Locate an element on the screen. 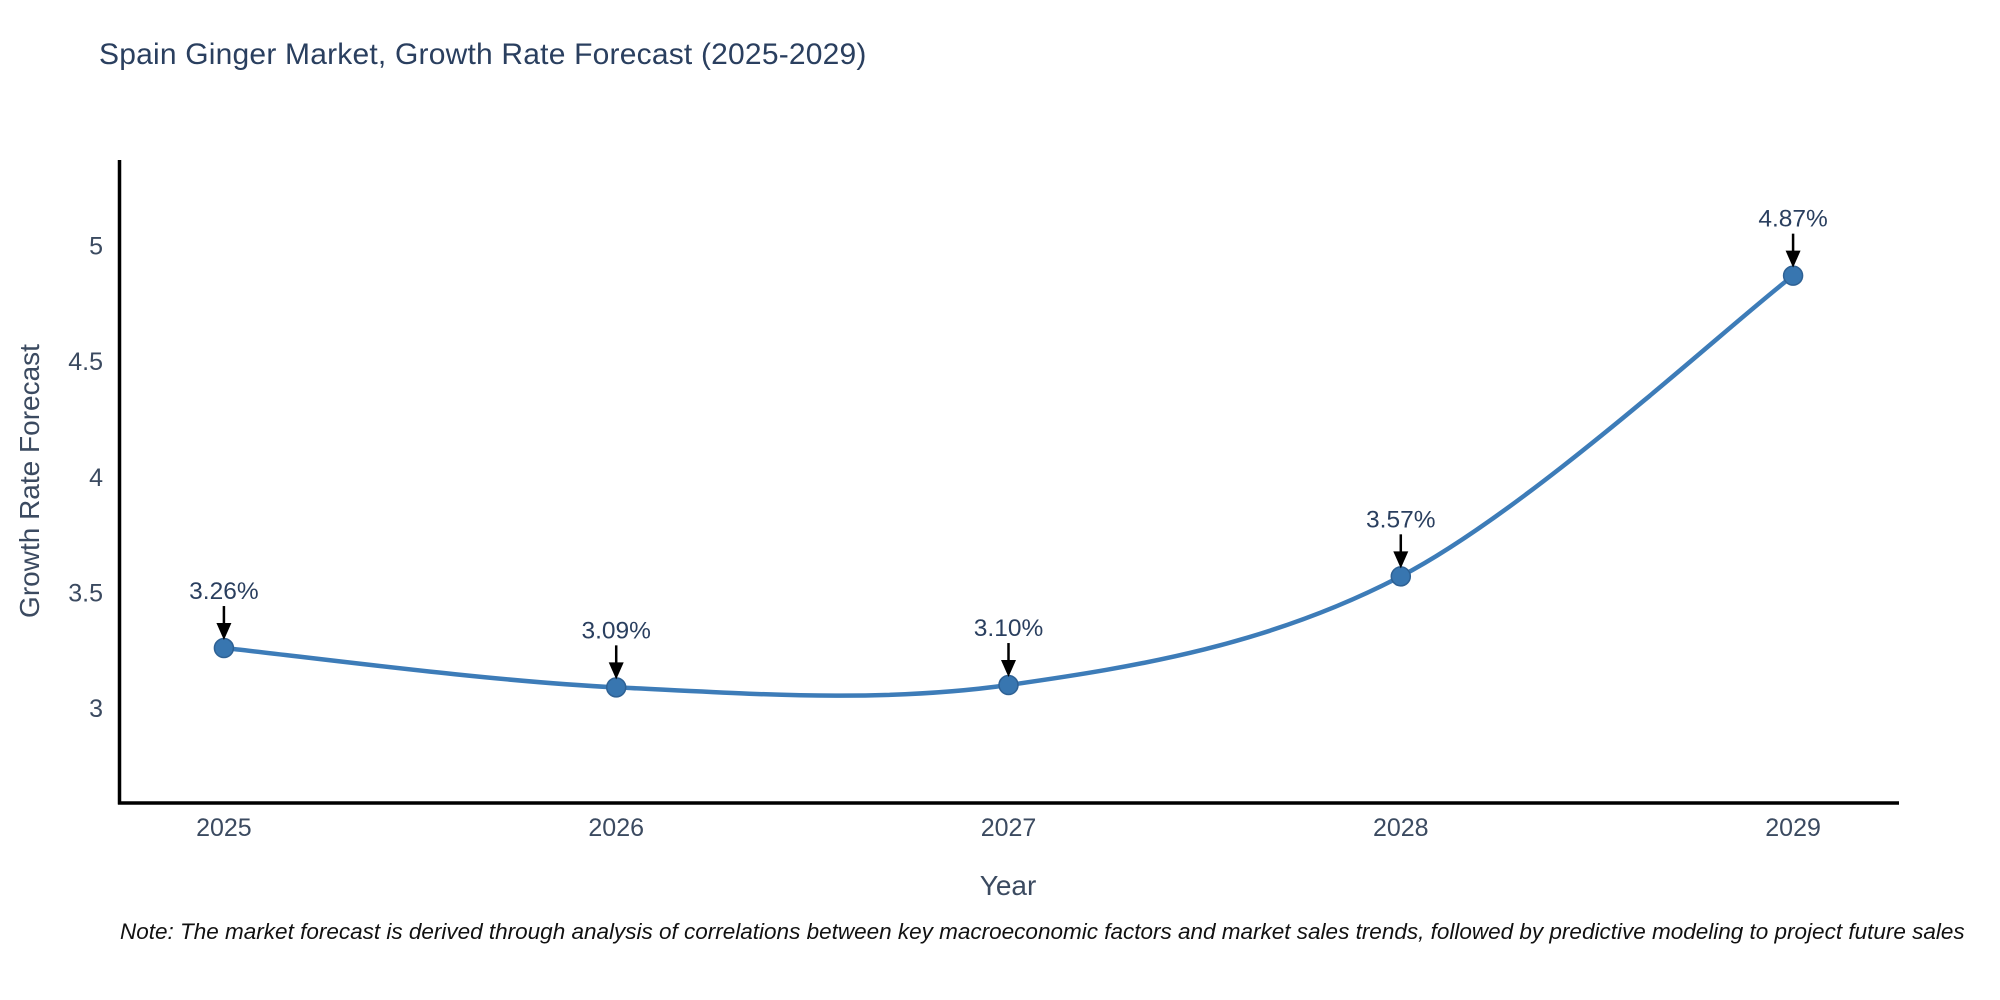 The image size is (2000, 1000). x-tick-label: 2029 is located at coordinates (1793, 828).